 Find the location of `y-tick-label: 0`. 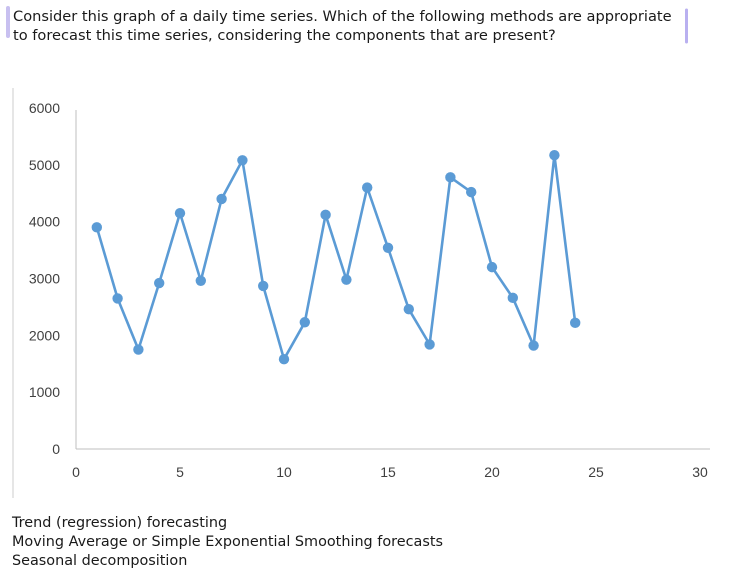

y-tick-label: 0 is located at coordinates (56, 449).